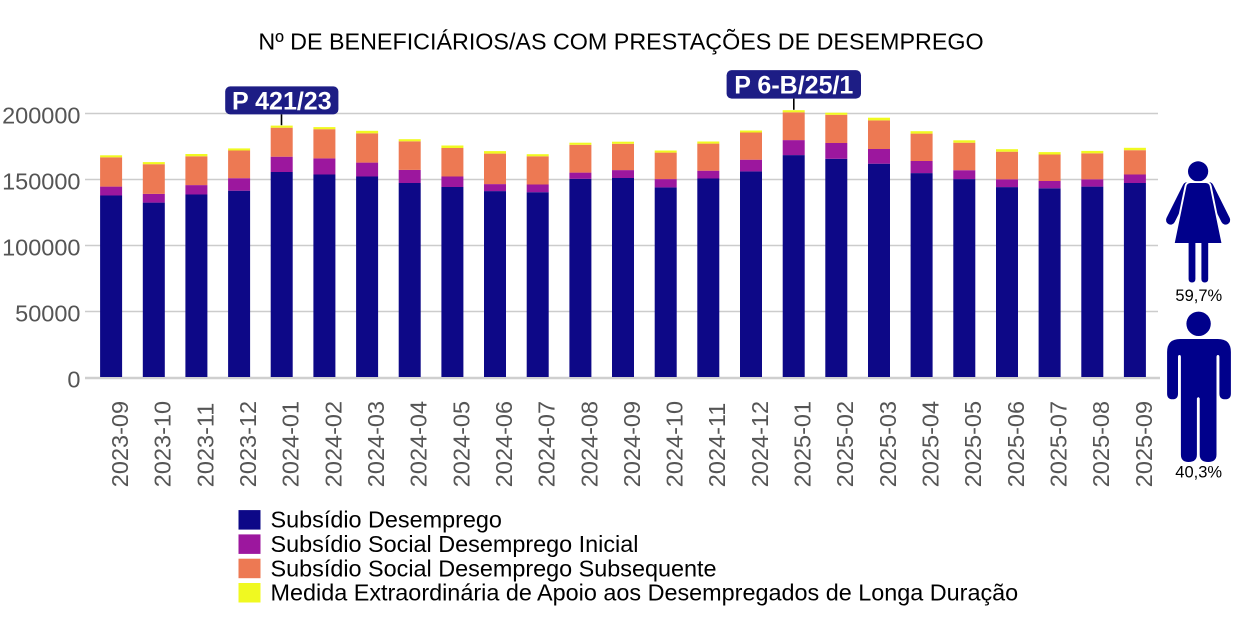 This screenshot has height=624, width=1246. I want to click on svg-text: 2024-09, so click(632, 444).